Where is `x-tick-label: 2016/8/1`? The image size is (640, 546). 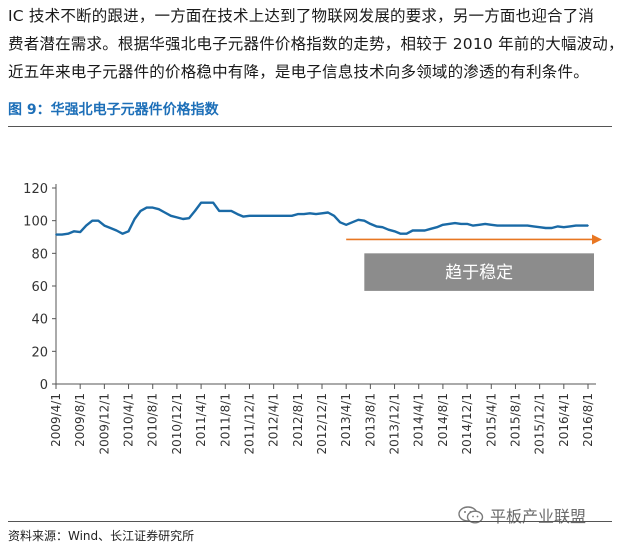 x-tick-label: 2016/8/1 is located at coordinates (588, 420).